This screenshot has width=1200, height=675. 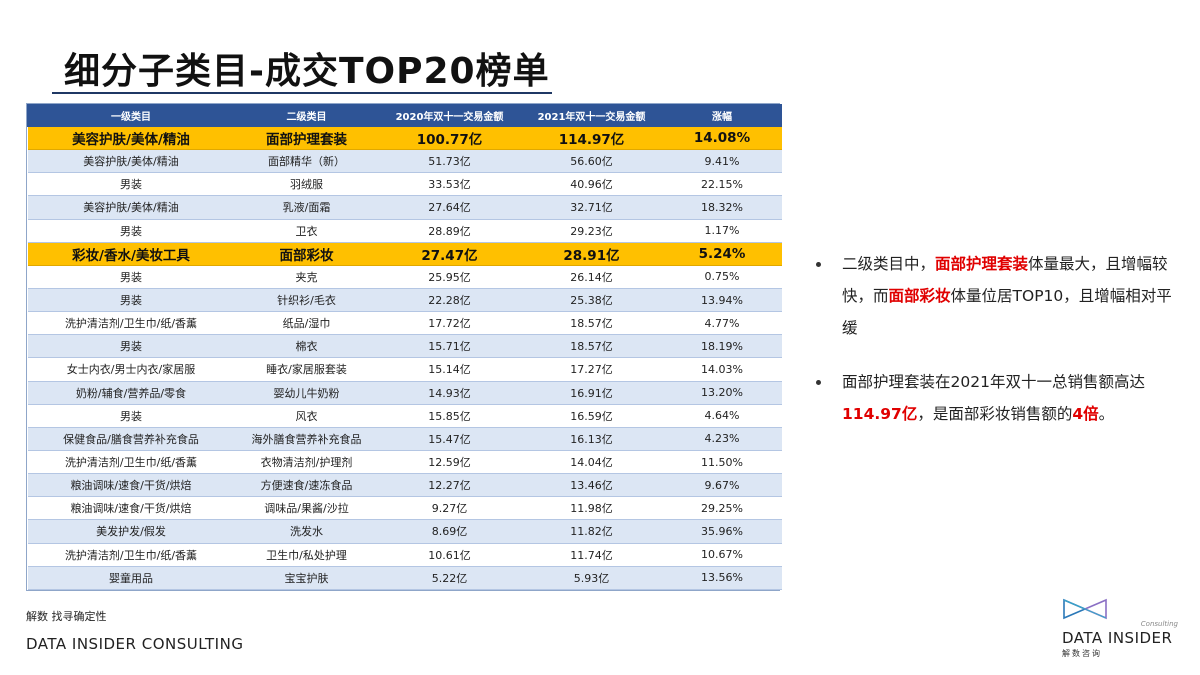 I want to click on growth-cell: 9.41%, so click(x=722, y=161).